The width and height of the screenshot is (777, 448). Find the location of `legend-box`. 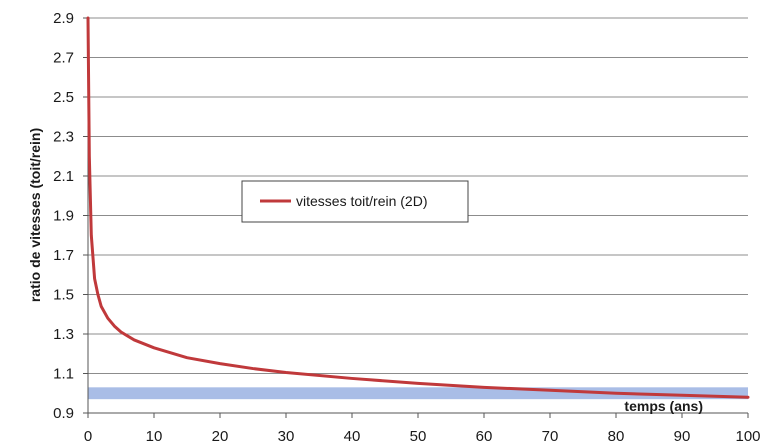

legend-box is located at coordinates (355, 201).